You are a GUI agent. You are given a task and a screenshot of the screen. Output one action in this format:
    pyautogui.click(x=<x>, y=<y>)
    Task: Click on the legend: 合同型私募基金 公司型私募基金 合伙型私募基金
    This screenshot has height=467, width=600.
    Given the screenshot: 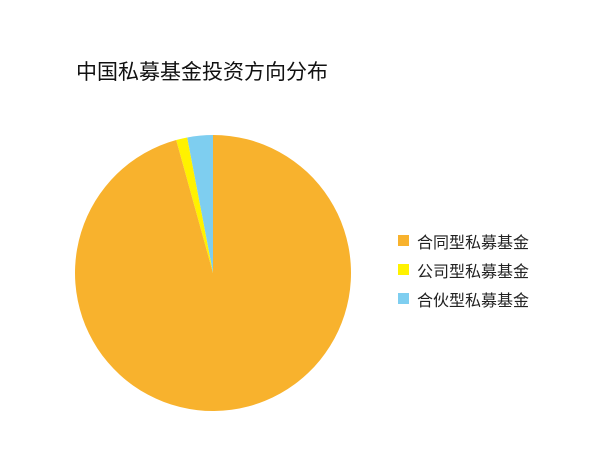 What is the action you would take?
    pyautogui.click(x=463, y=269)
    